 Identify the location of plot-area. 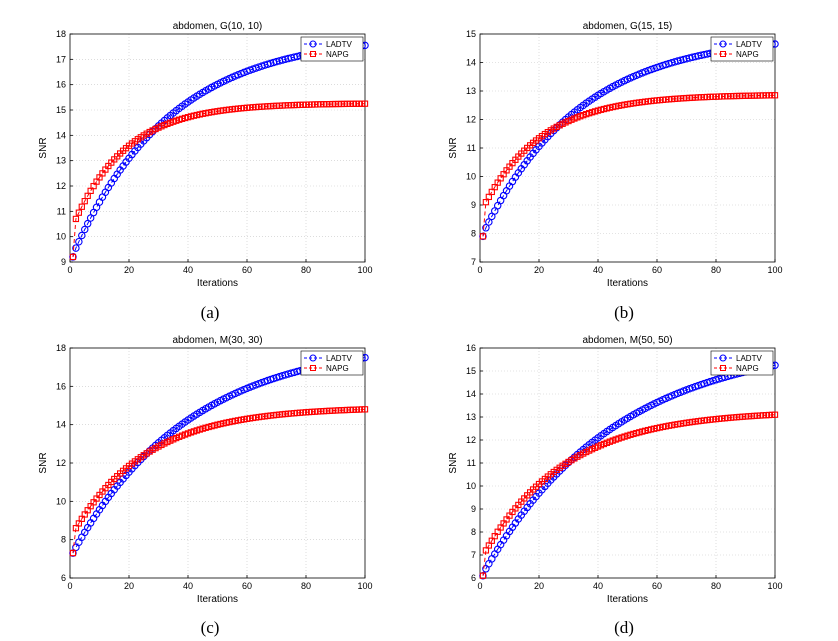
(217, 148).